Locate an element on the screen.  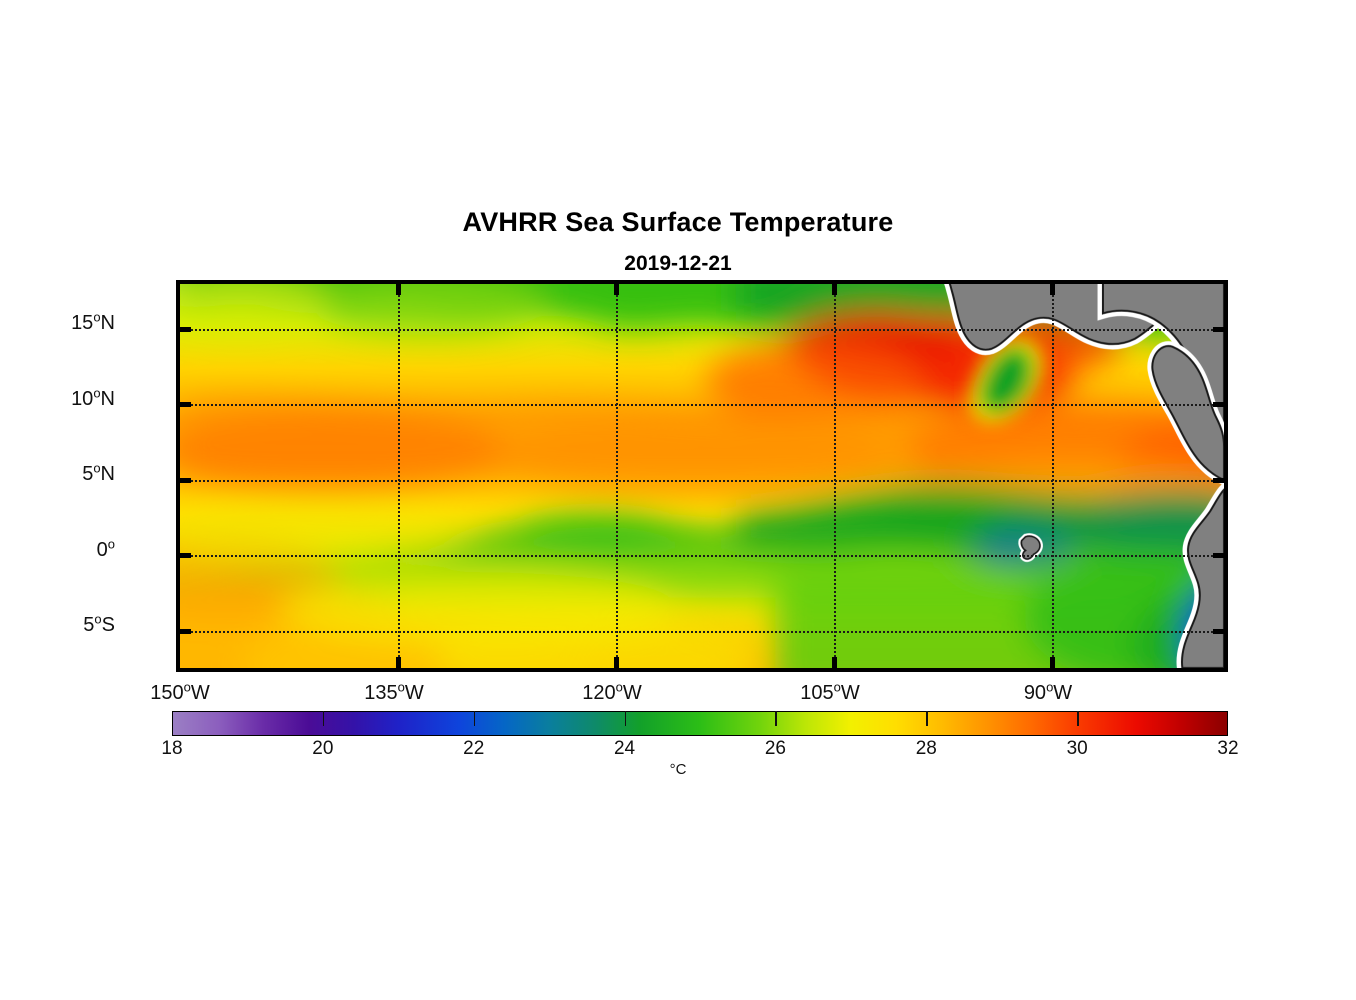
ytick-label-10N: 10oN is located at coordinates (93, 397).